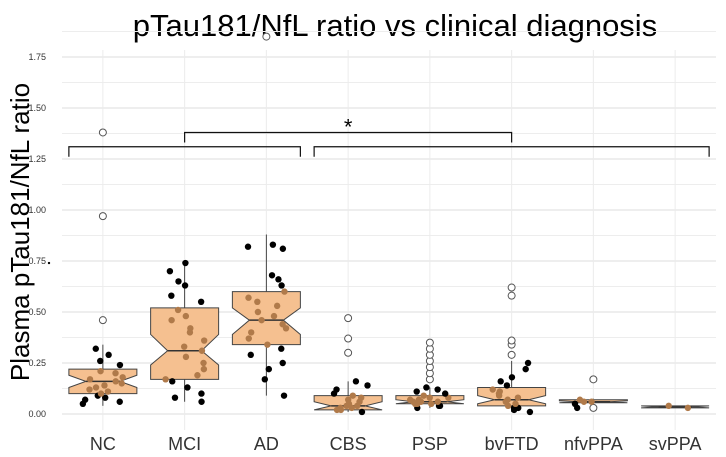  I want to click on y-axis-ticks: 0.00 0.25 0.50 0.75 1.00 1.25 1.50 1.75, so click(39, 235).